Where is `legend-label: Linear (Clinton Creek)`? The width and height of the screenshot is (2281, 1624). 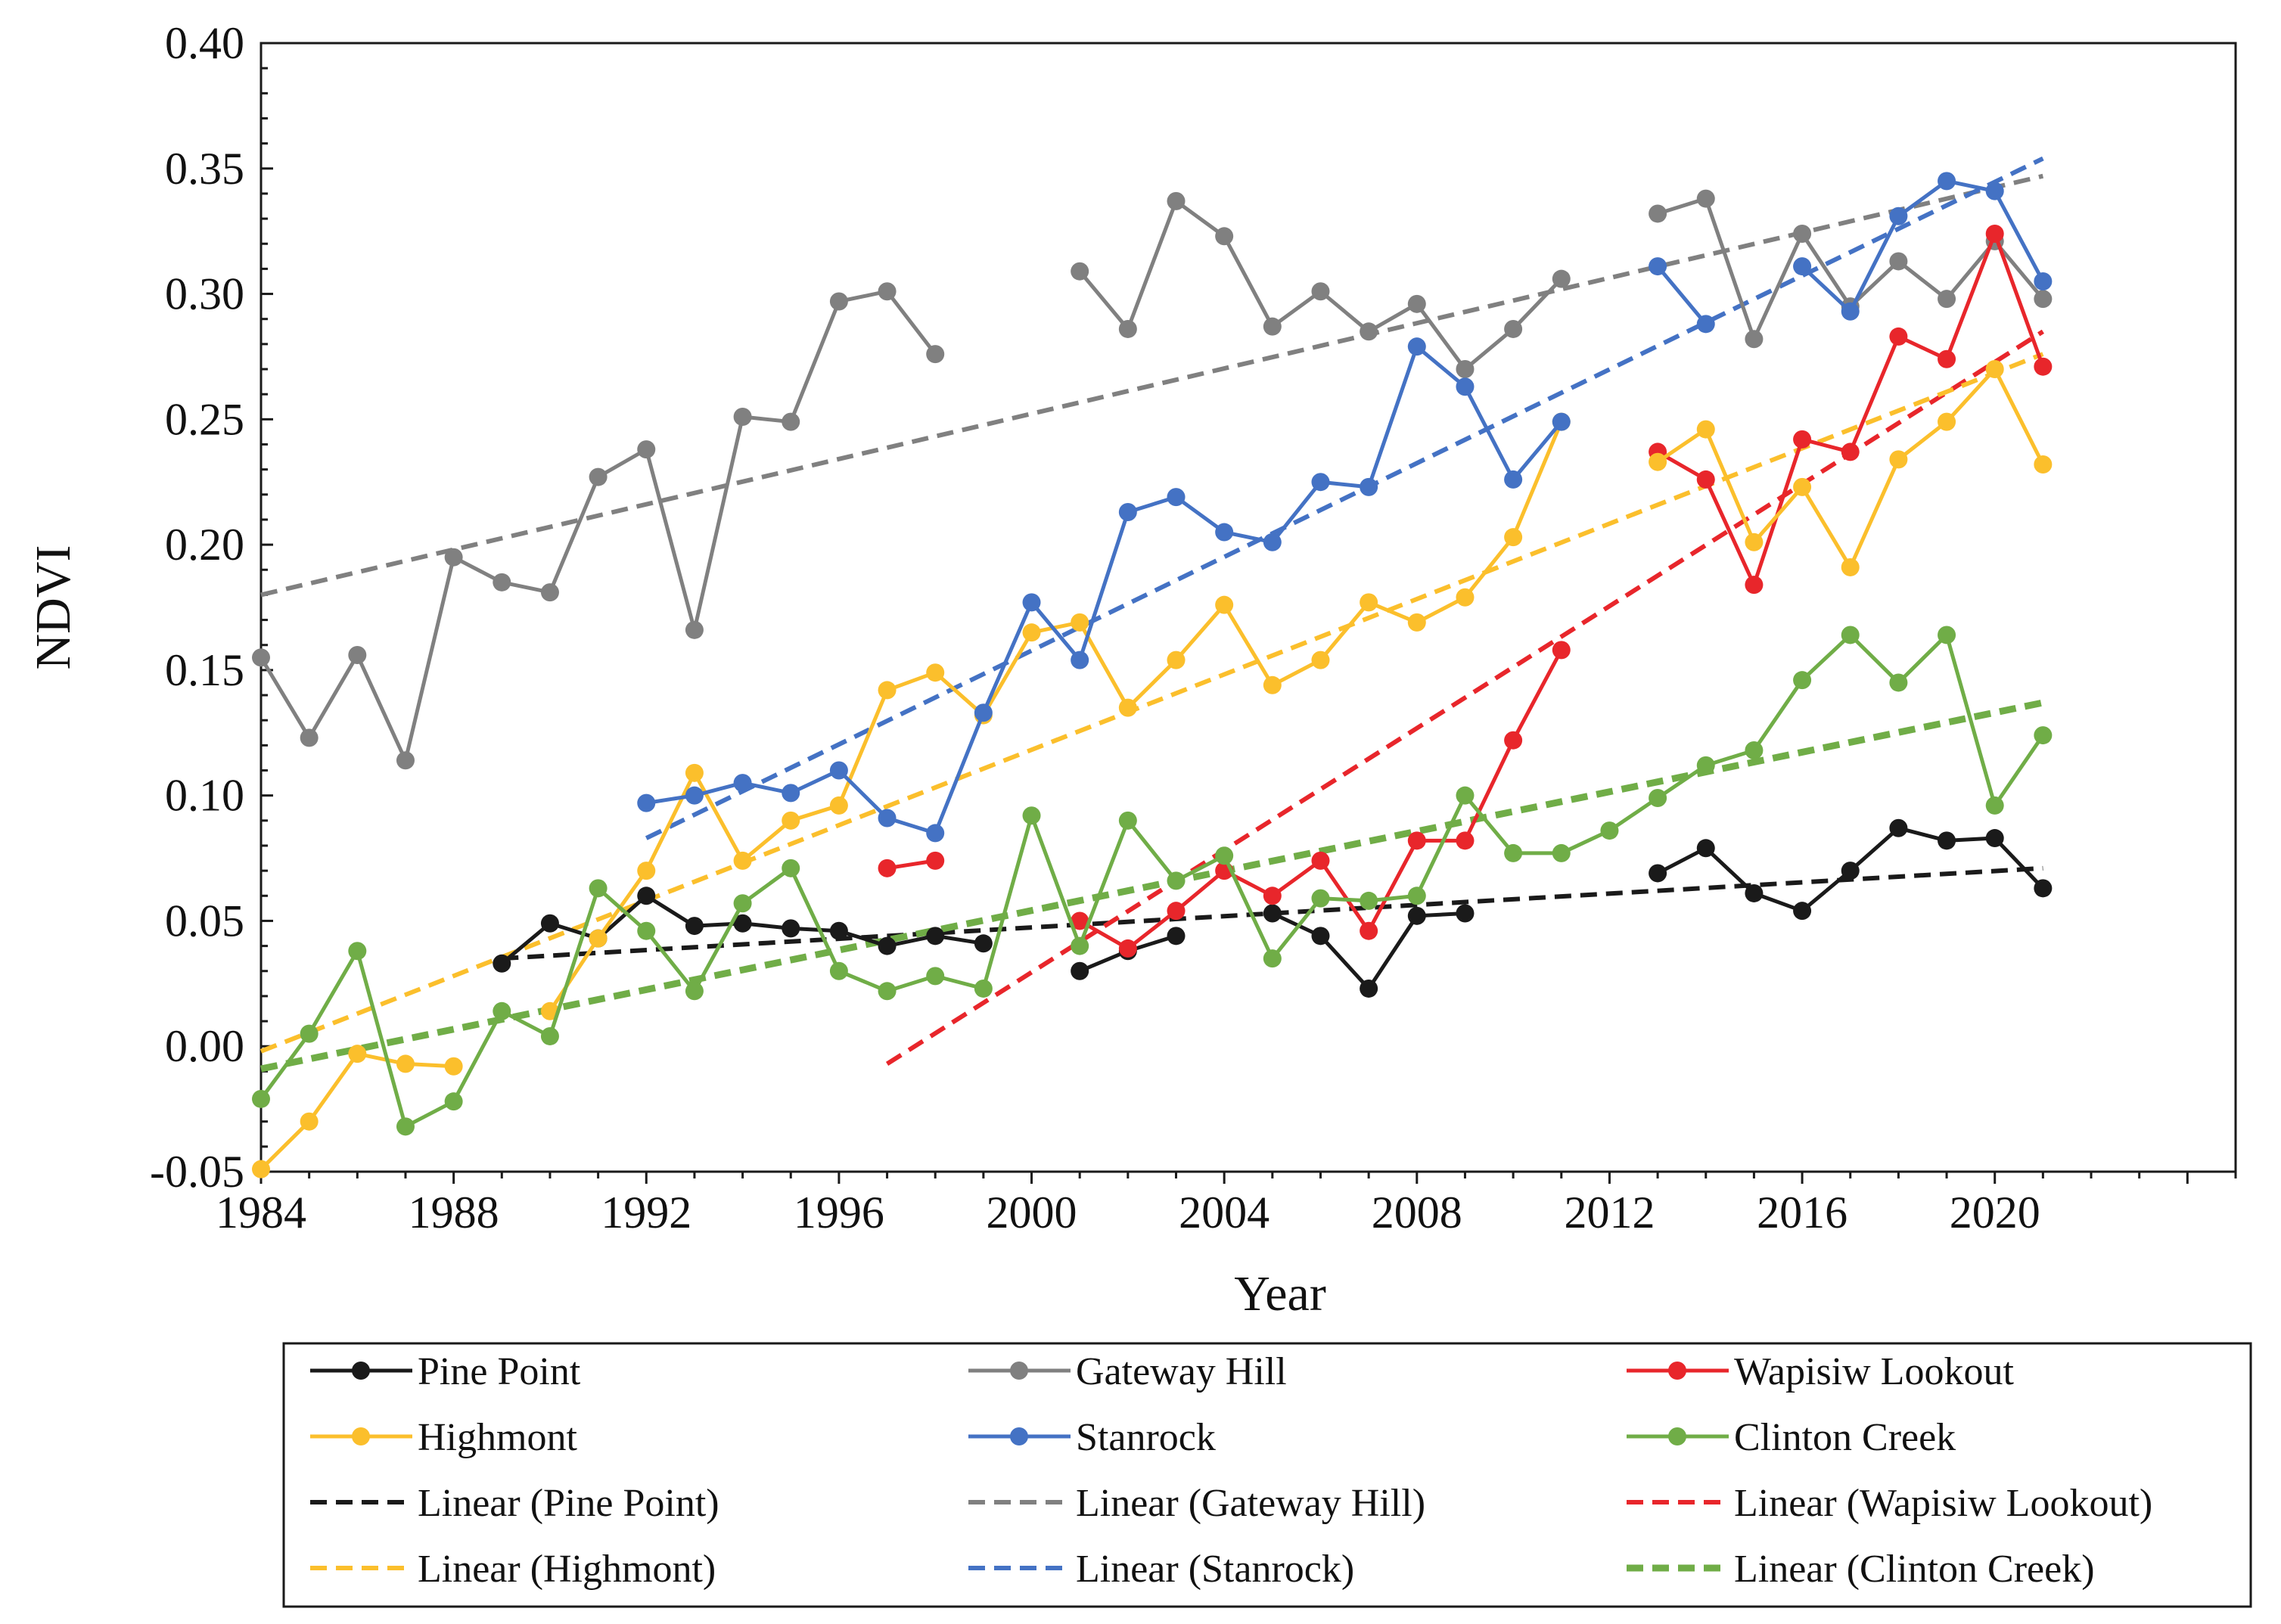 legend-label: Linear (Clinton Creek) is located at coordinates (1914, 1569).